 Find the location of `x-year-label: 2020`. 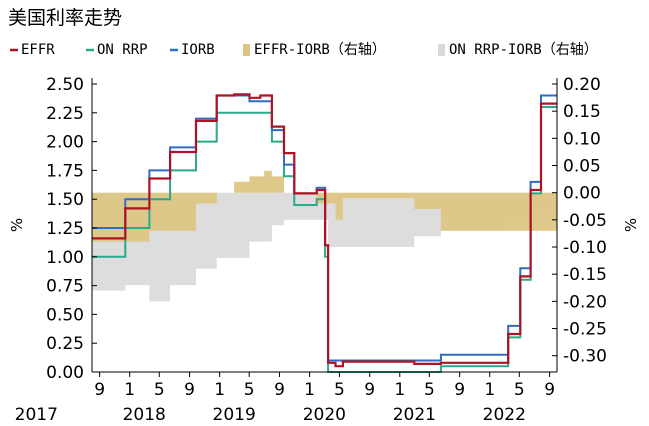

x-year-label: 2020 is located at coordinates (324, 415).